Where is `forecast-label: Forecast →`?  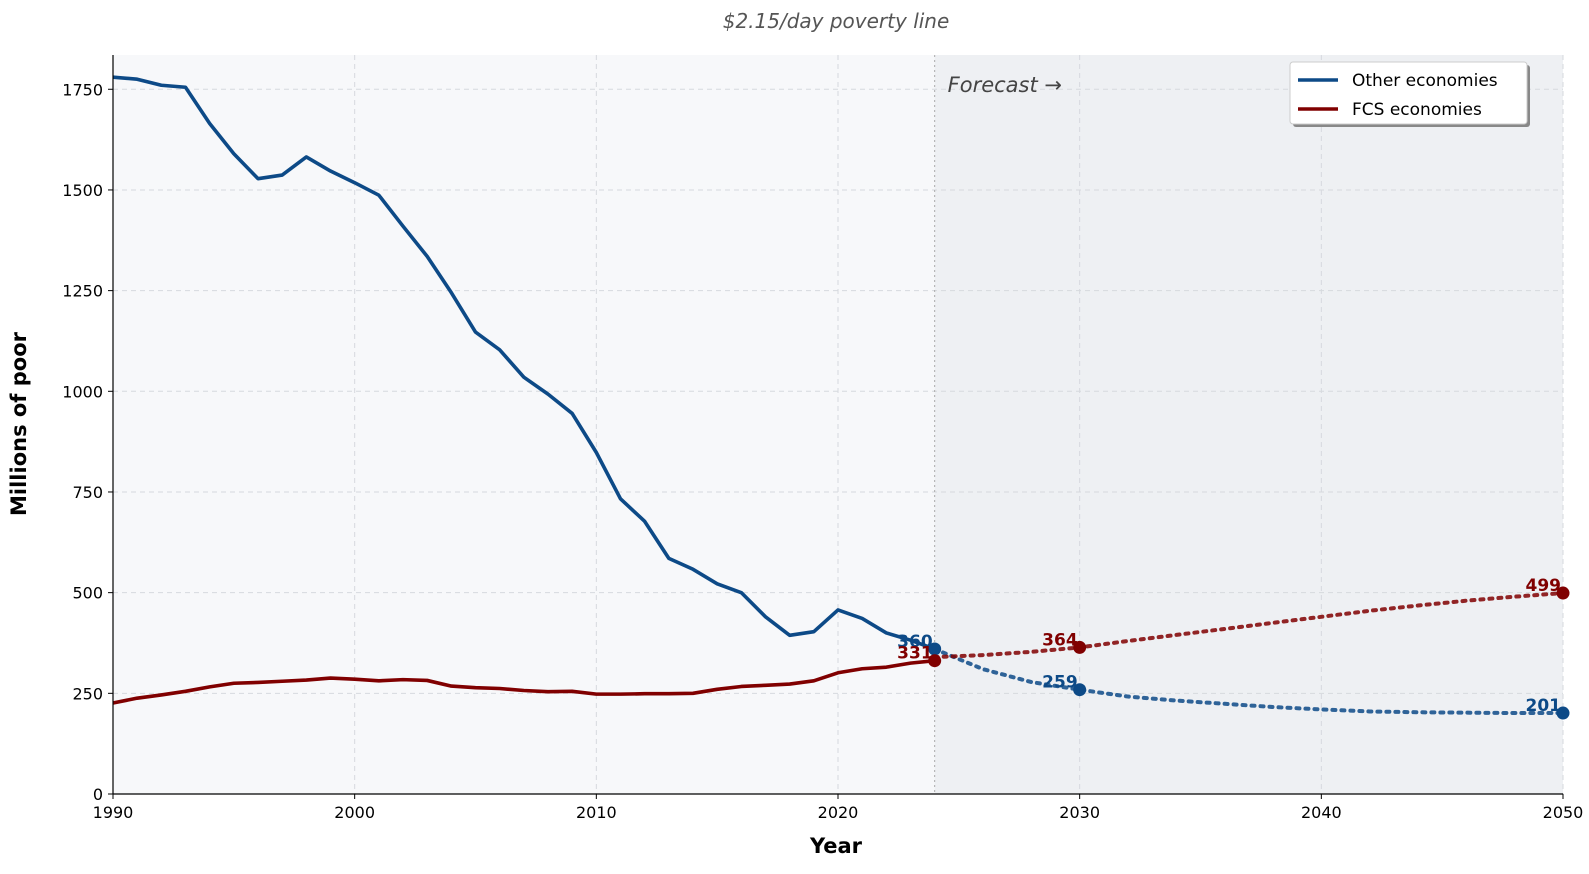 forecast-label: Forecast → is located at coordinates (1005, 85).